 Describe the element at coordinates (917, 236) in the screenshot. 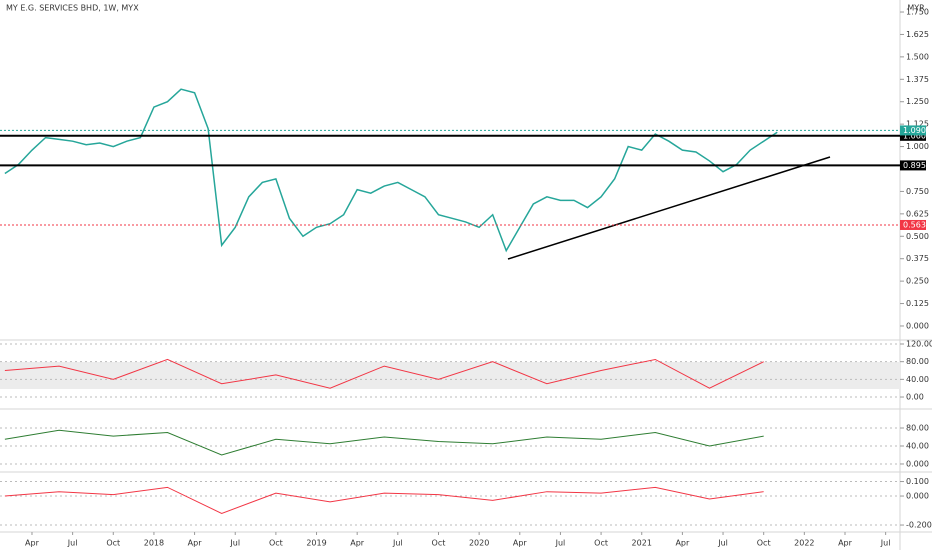

I see `y-tick-label: 0.500` at that location.